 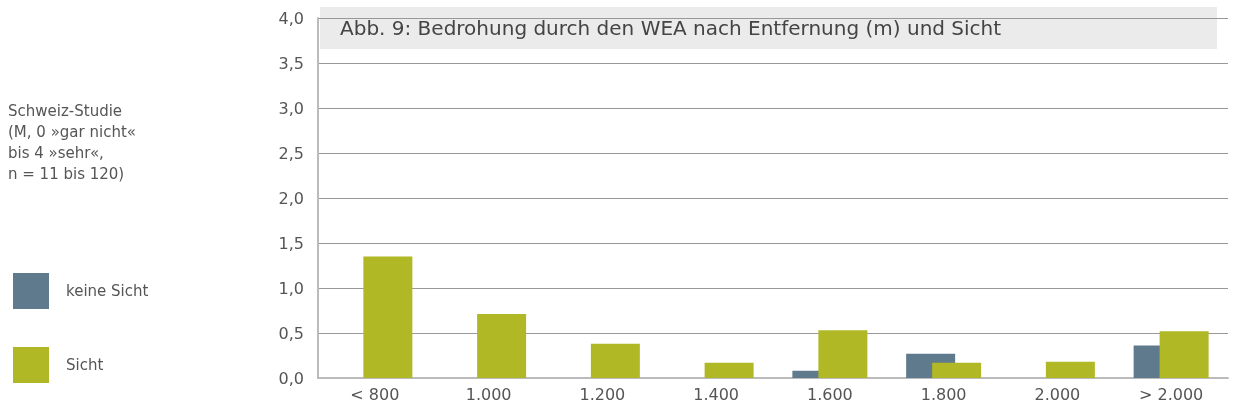 I want to click on y-tick-label: 4,0, so click(x=291, y=18).